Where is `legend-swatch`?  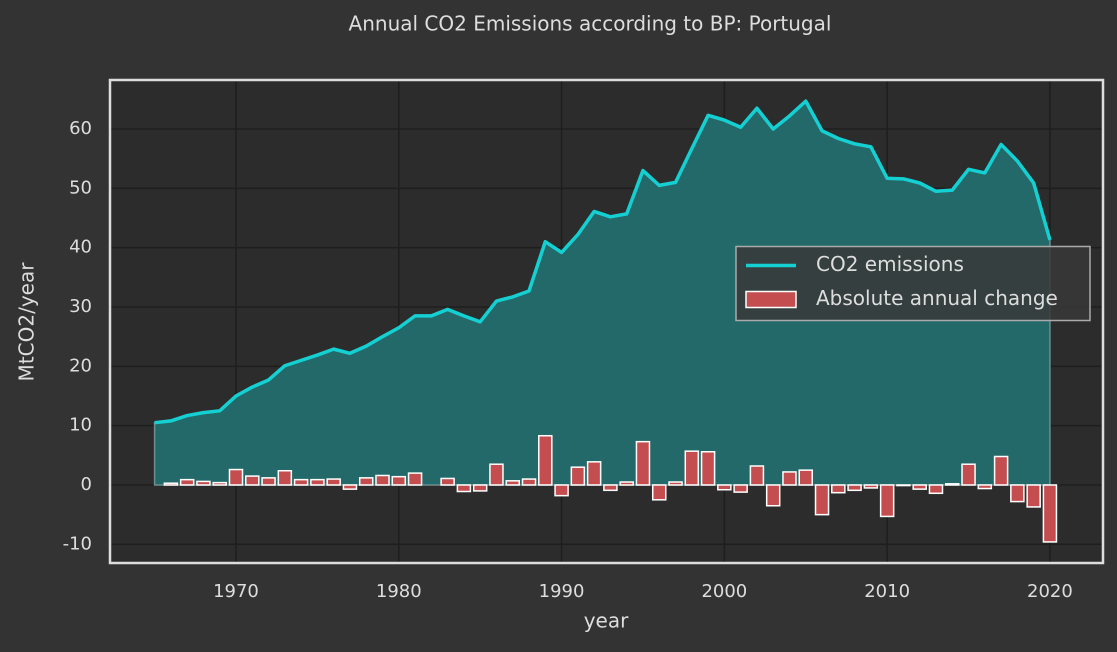 legend-swatch is located at coordinates (771, 299).